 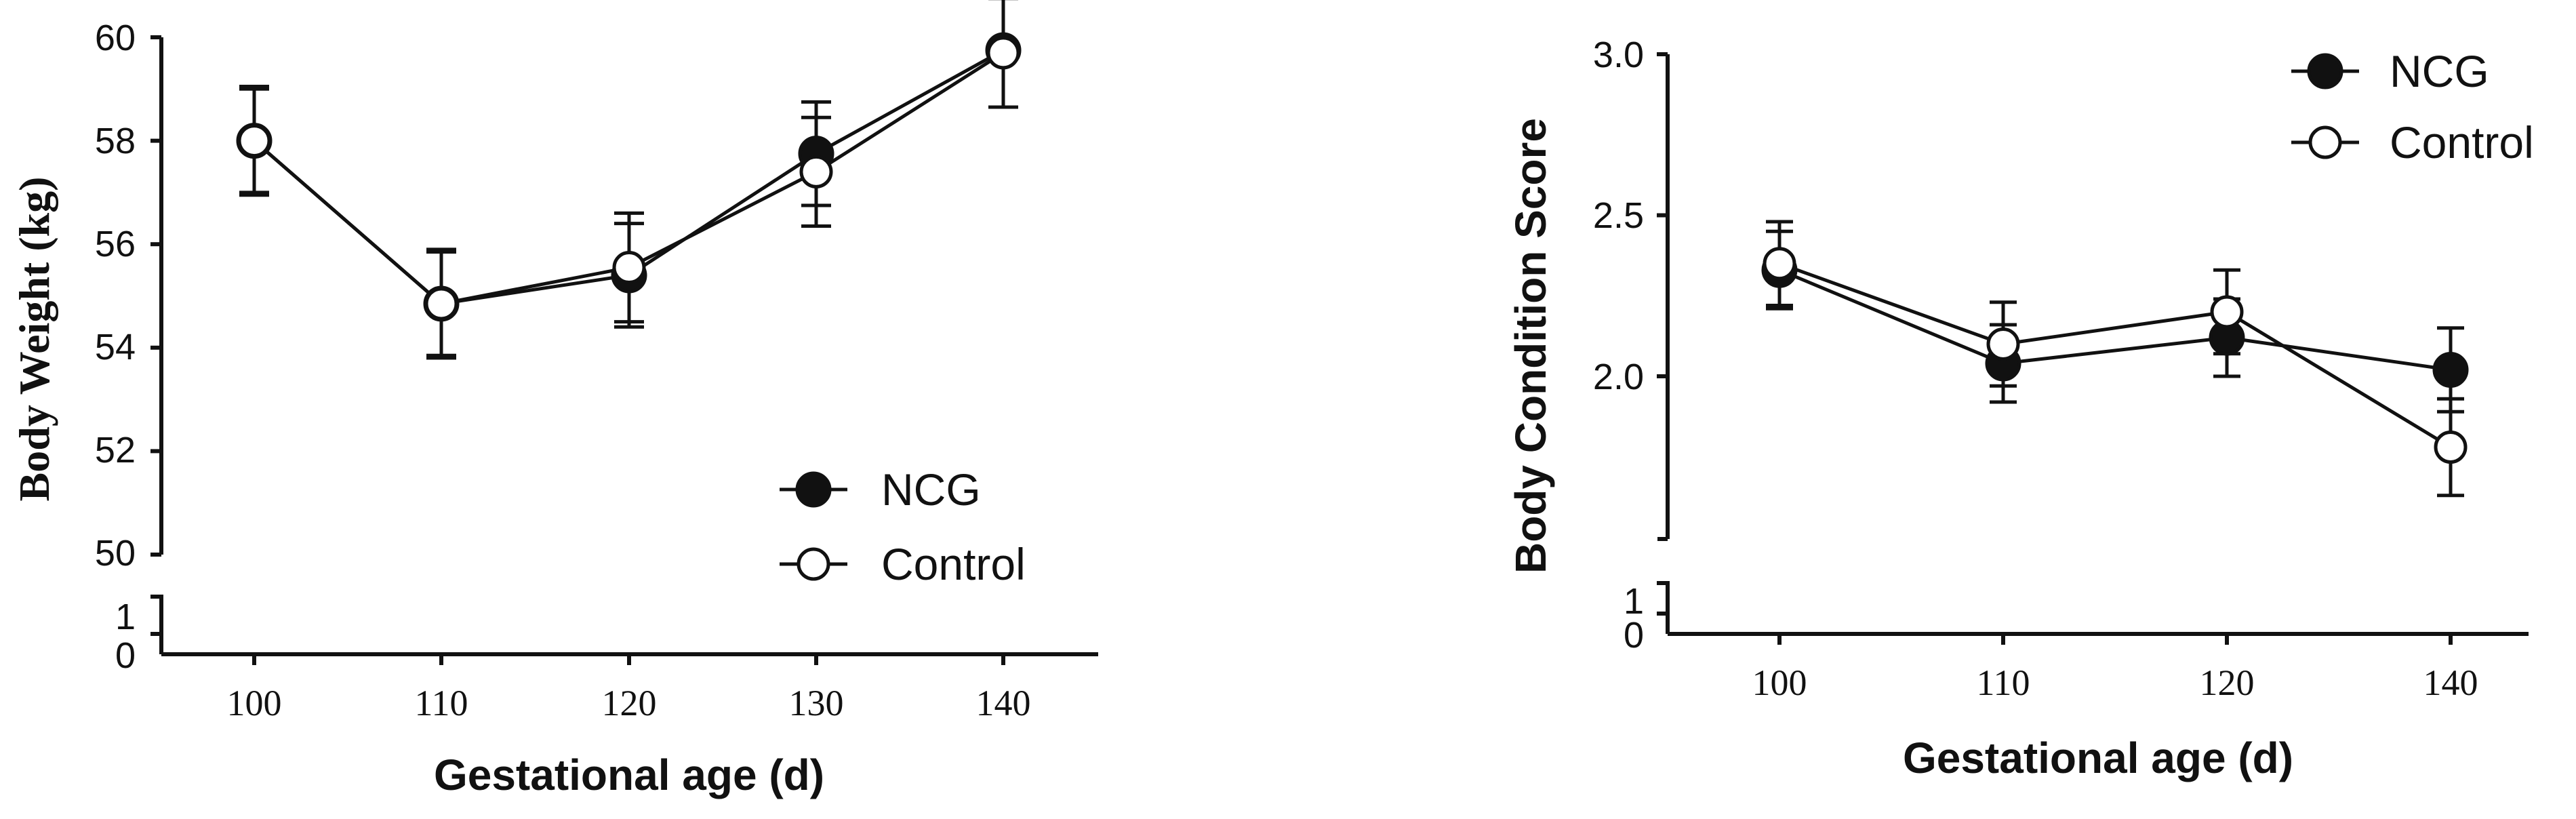 What do you see at coordinates (1530, 346) in the screenshot?
I see `y-axis-title: Body Condition Score` at bounding box center [1530, 346].